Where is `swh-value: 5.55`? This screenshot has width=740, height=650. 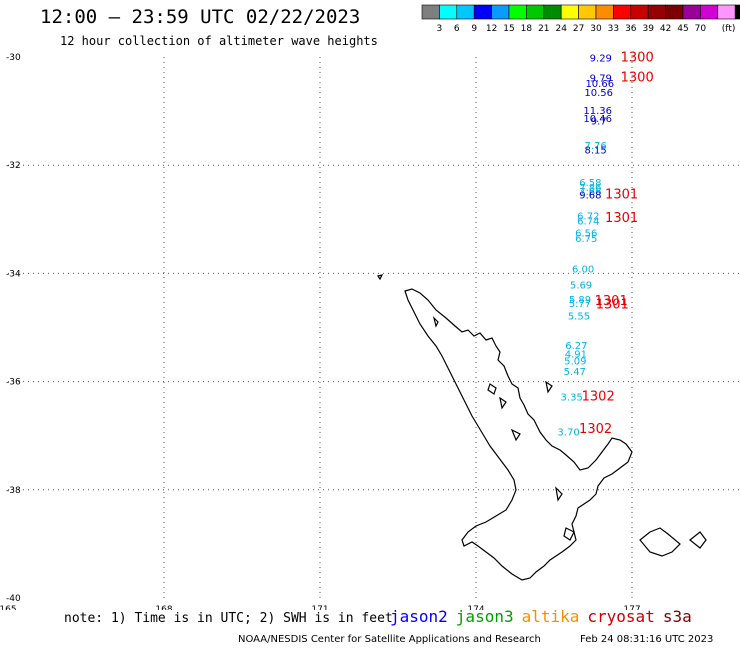
swh-value: 5.55 is located at coordinates (579, 316).